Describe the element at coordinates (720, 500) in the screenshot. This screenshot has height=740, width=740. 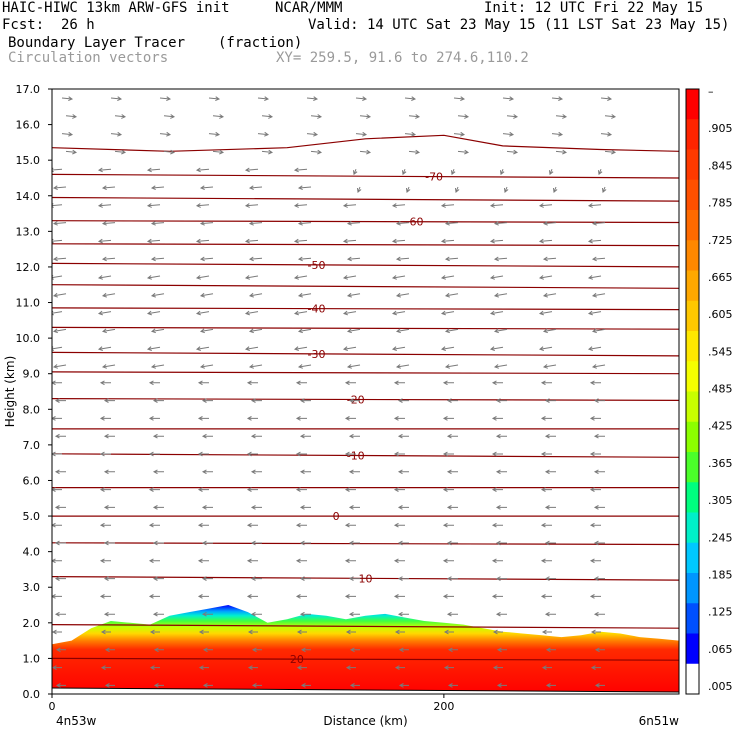
I see `colorbar-label: .305` at that location.